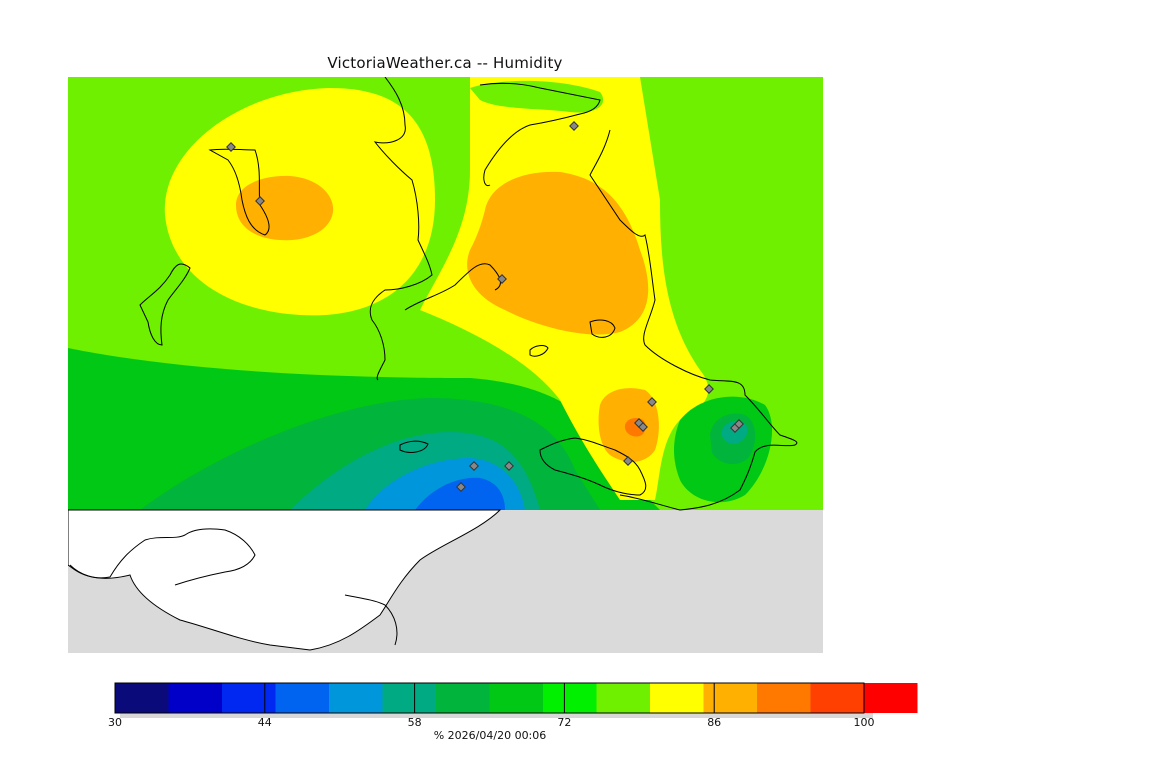  Describe the element at coordinates (537, 96) in the screenshot. I see `contour-band-72-ne` at that location.